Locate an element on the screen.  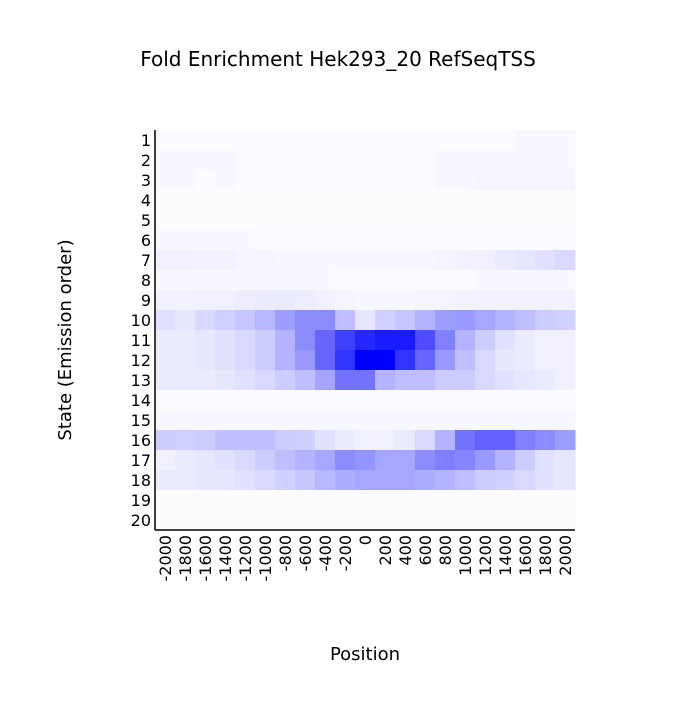
y-tick-label: 20 is located at coordinates (141, 520).